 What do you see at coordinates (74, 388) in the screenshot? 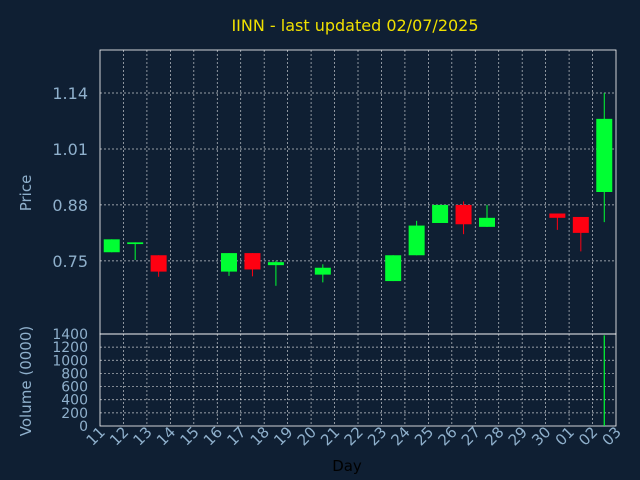
I see `volume-tick-label: 600` at bounding box center [74, 388].